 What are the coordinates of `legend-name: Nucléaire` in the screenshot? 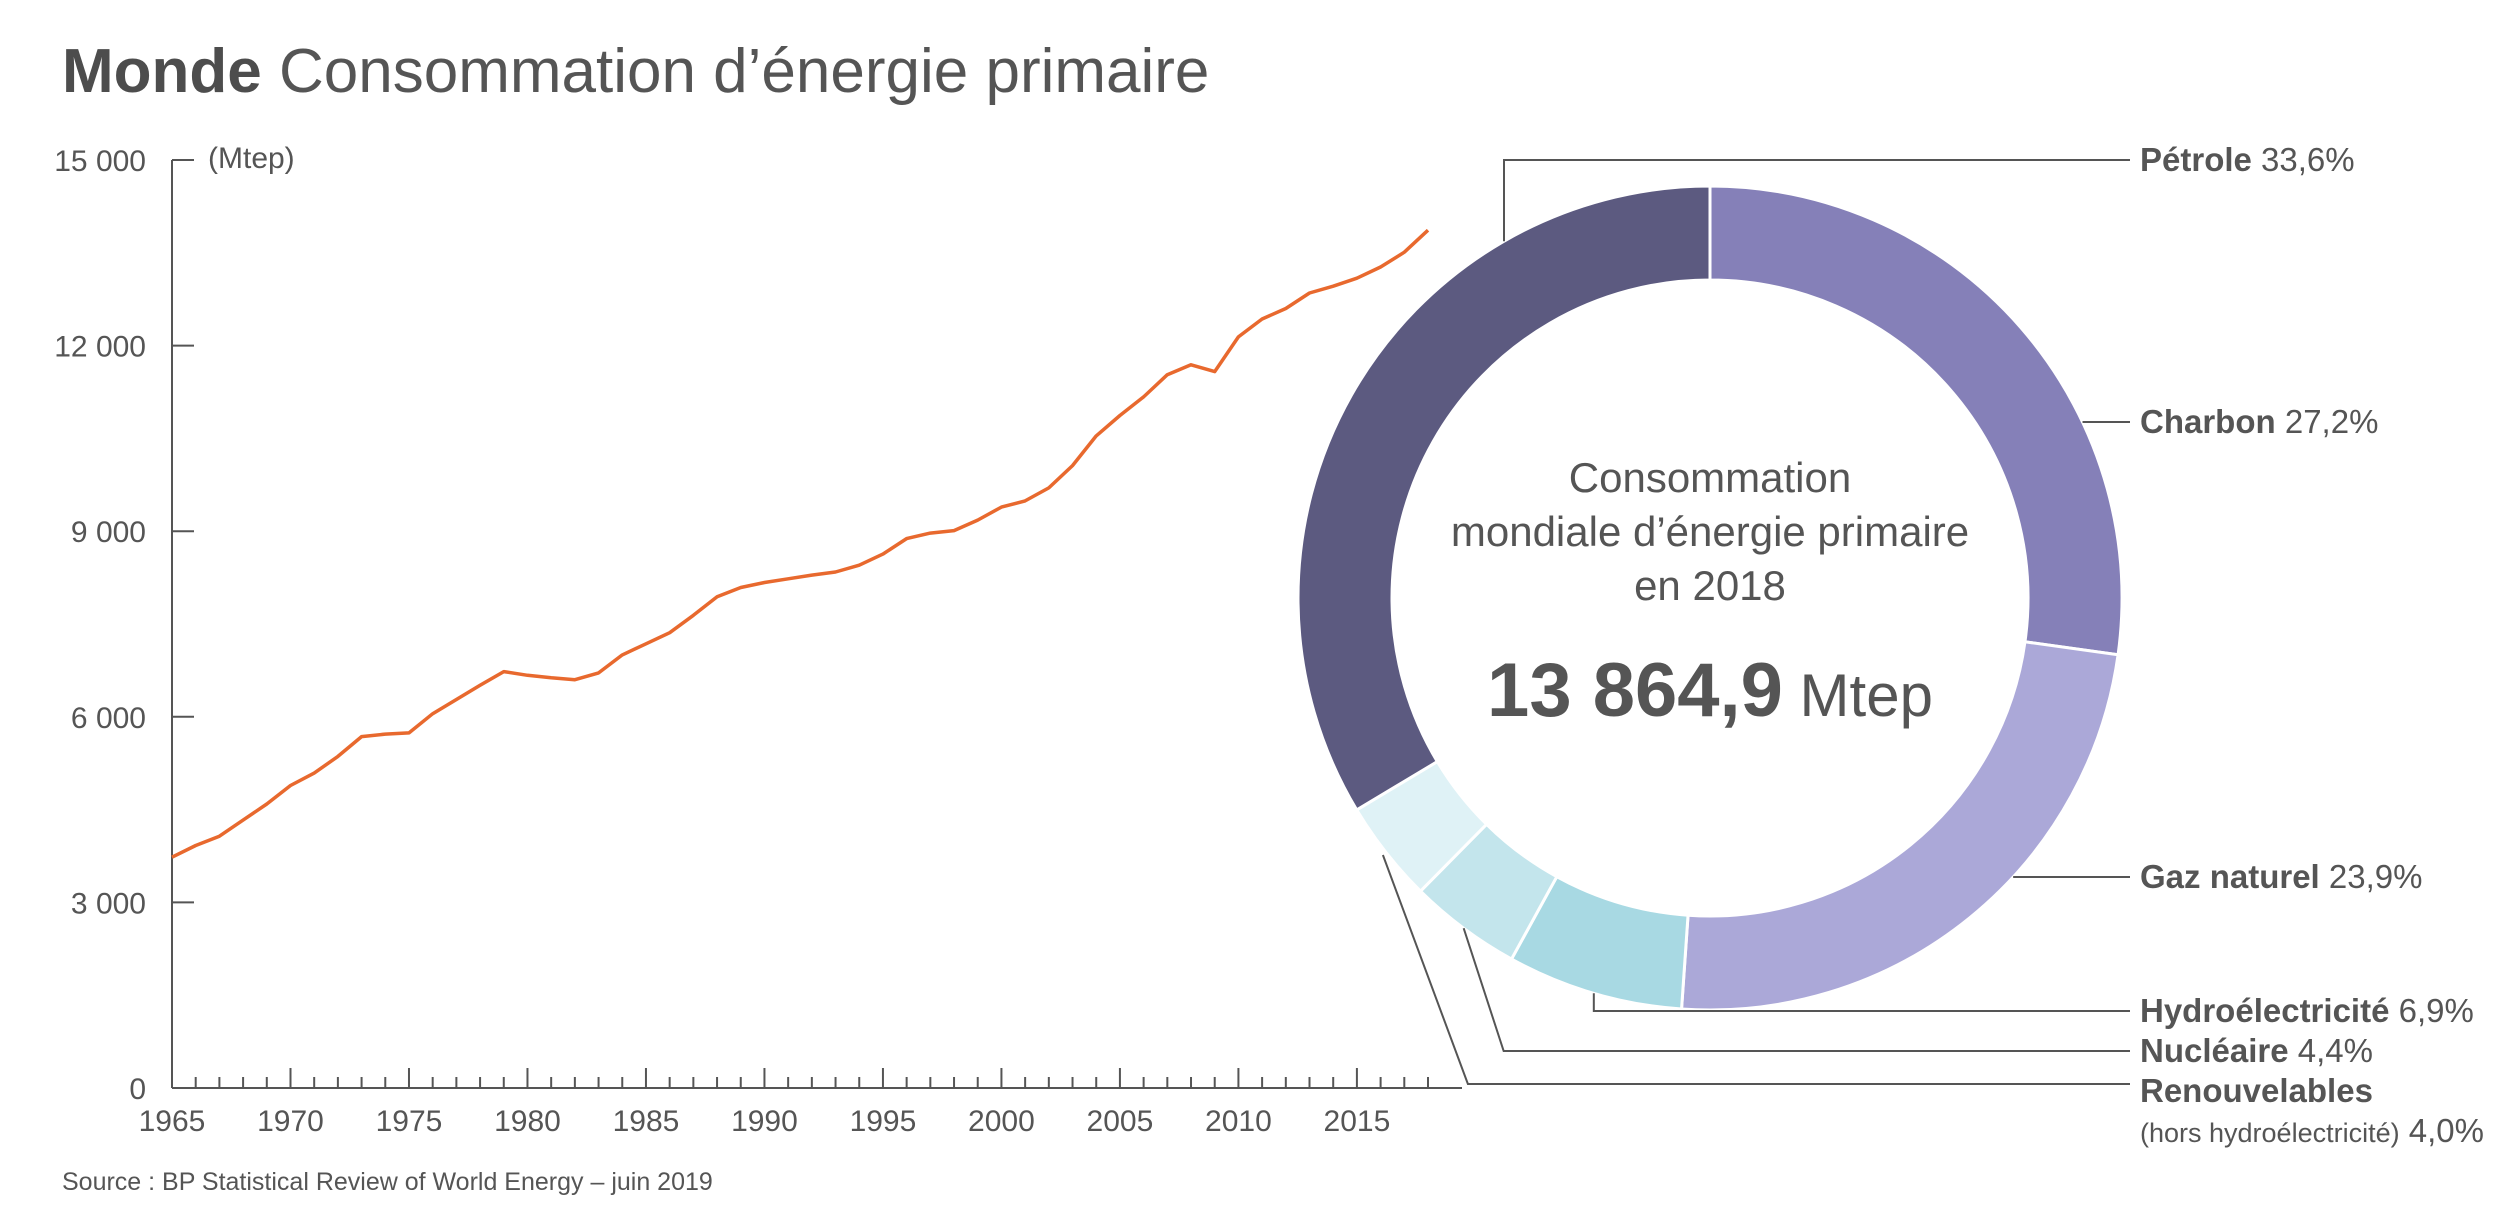 It's located at (2214, 1050).